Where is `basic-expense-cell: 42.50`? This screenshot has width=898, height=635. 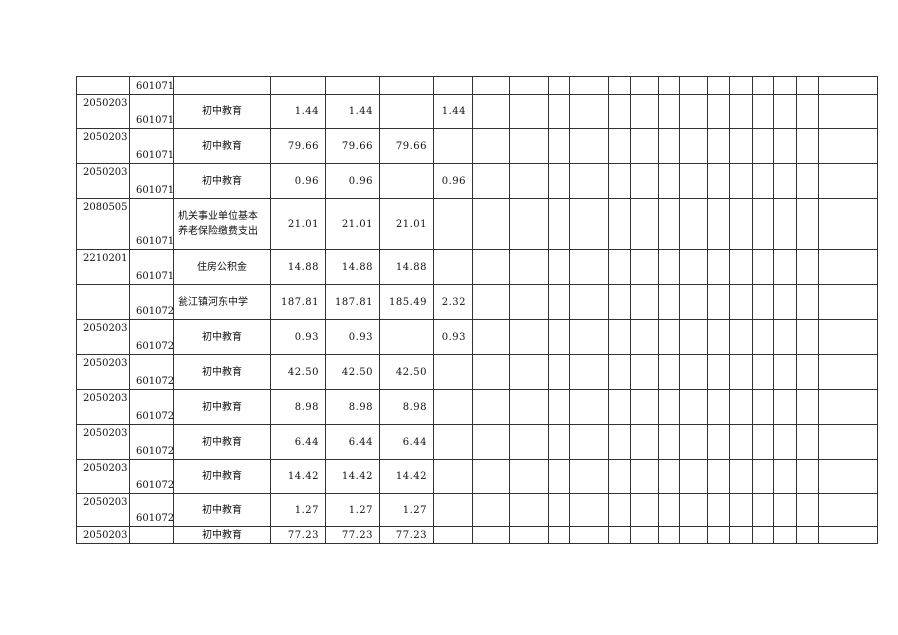 basic-expense-cell: 42.50 is located at coordinates (406, 372).